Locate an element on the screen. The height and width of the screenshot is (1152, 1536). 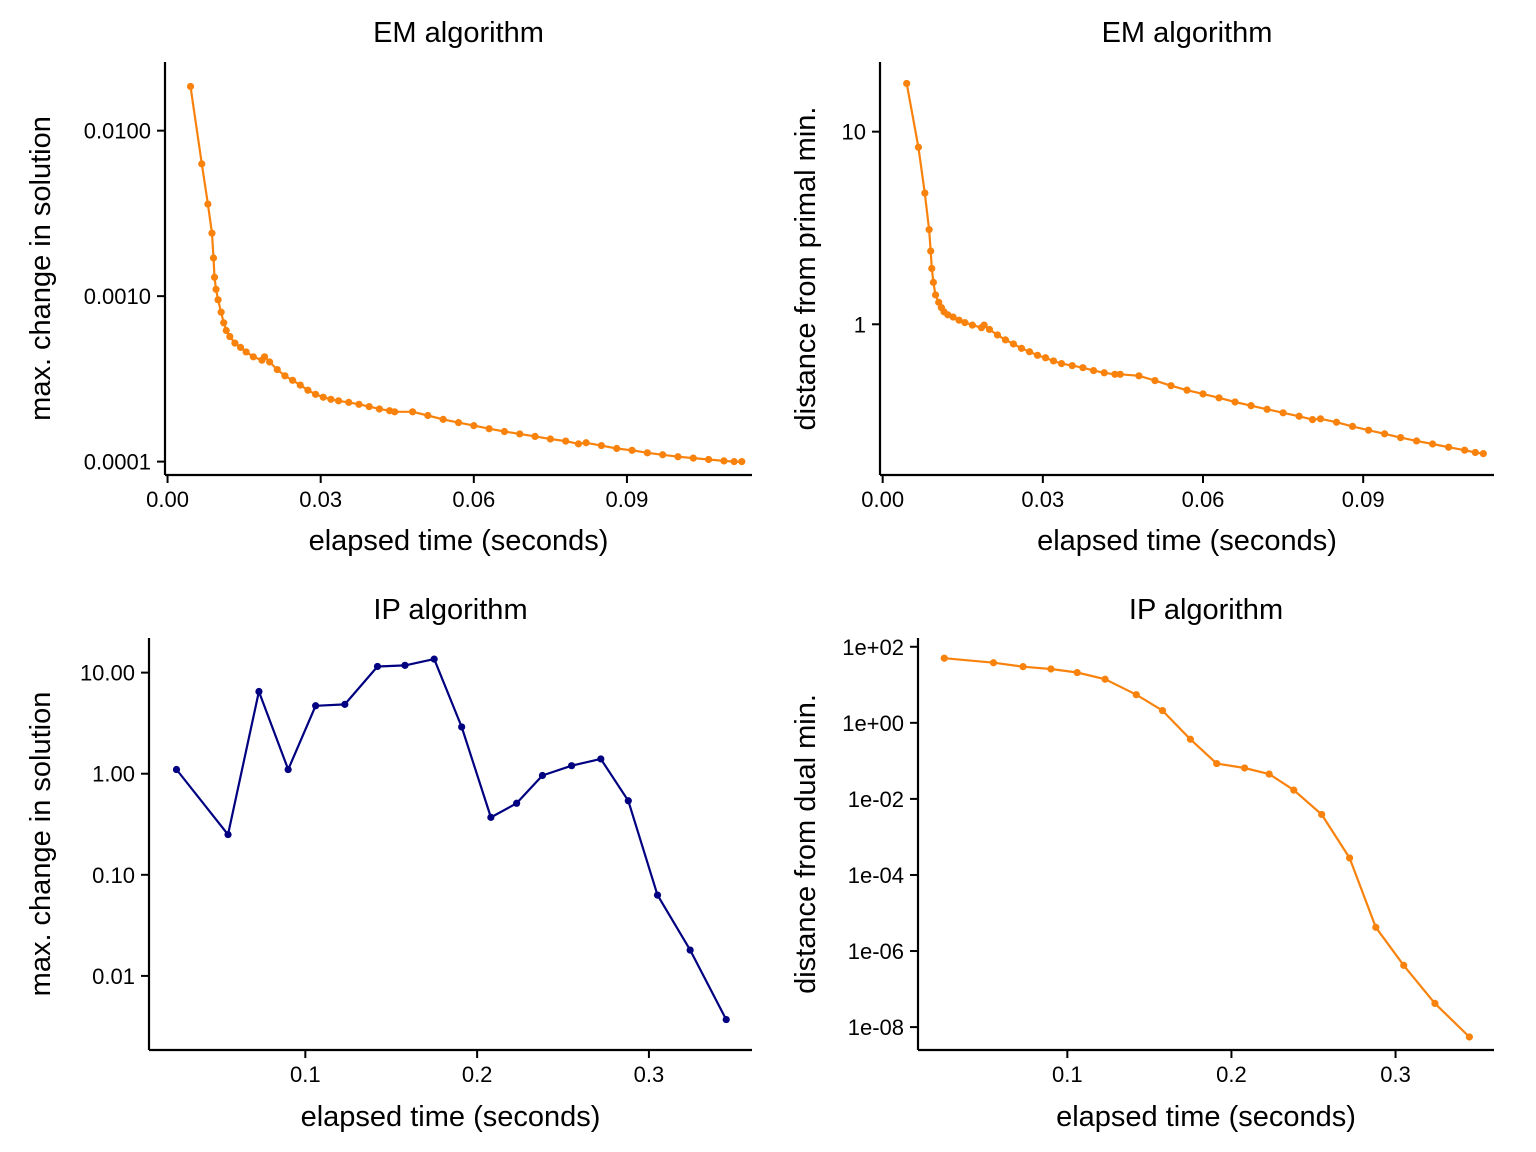
y-tick-label: 0.10 is located at coordinates (113, 875).